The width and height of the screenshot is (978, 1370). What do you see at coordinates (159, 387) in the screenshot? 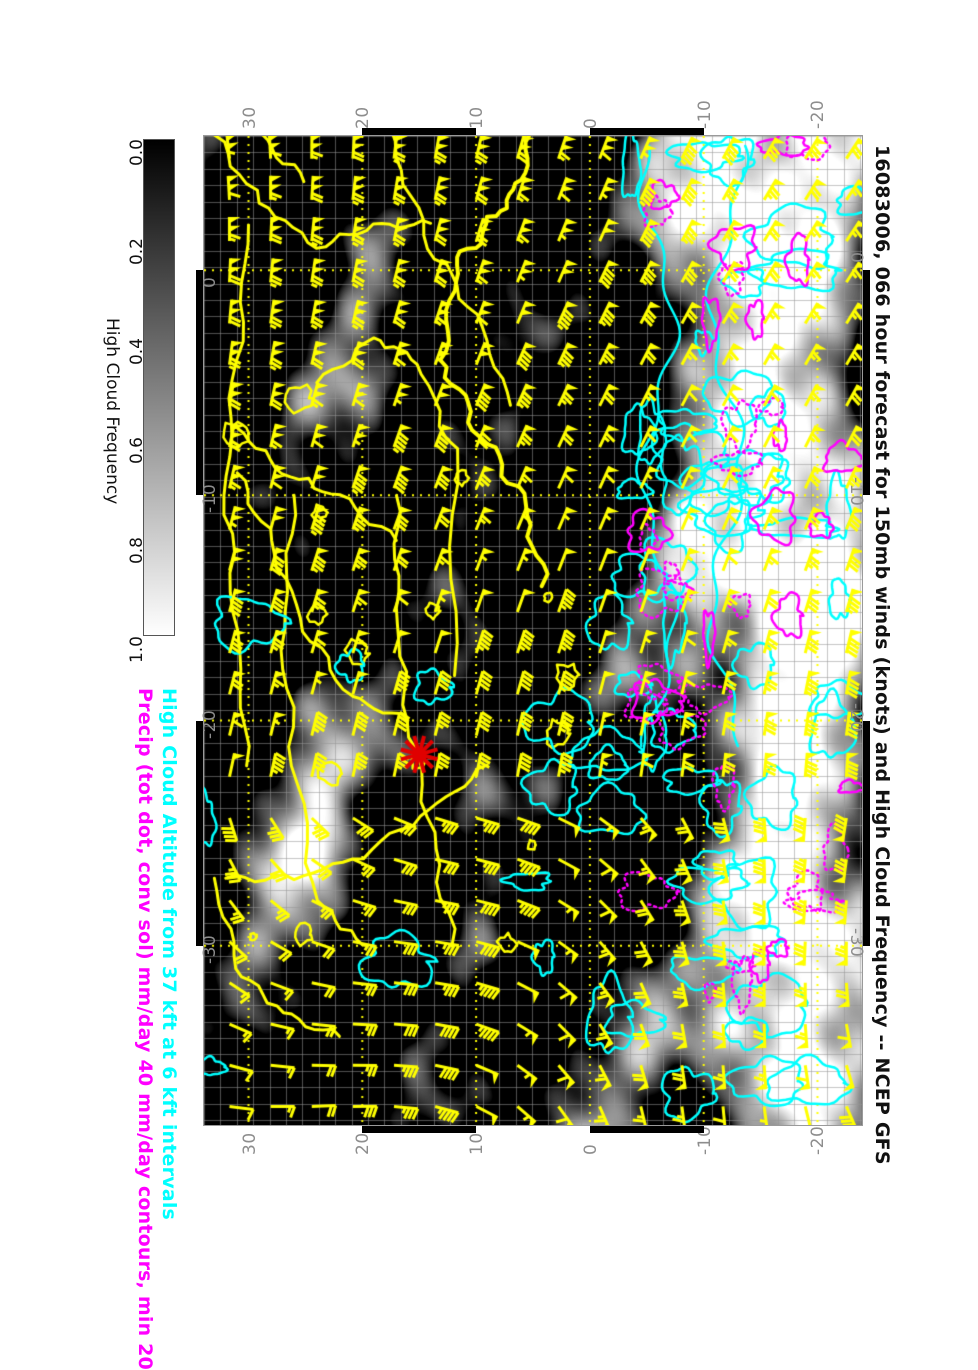
I see `colorbar-gradient` at bounding box center [159, 387].